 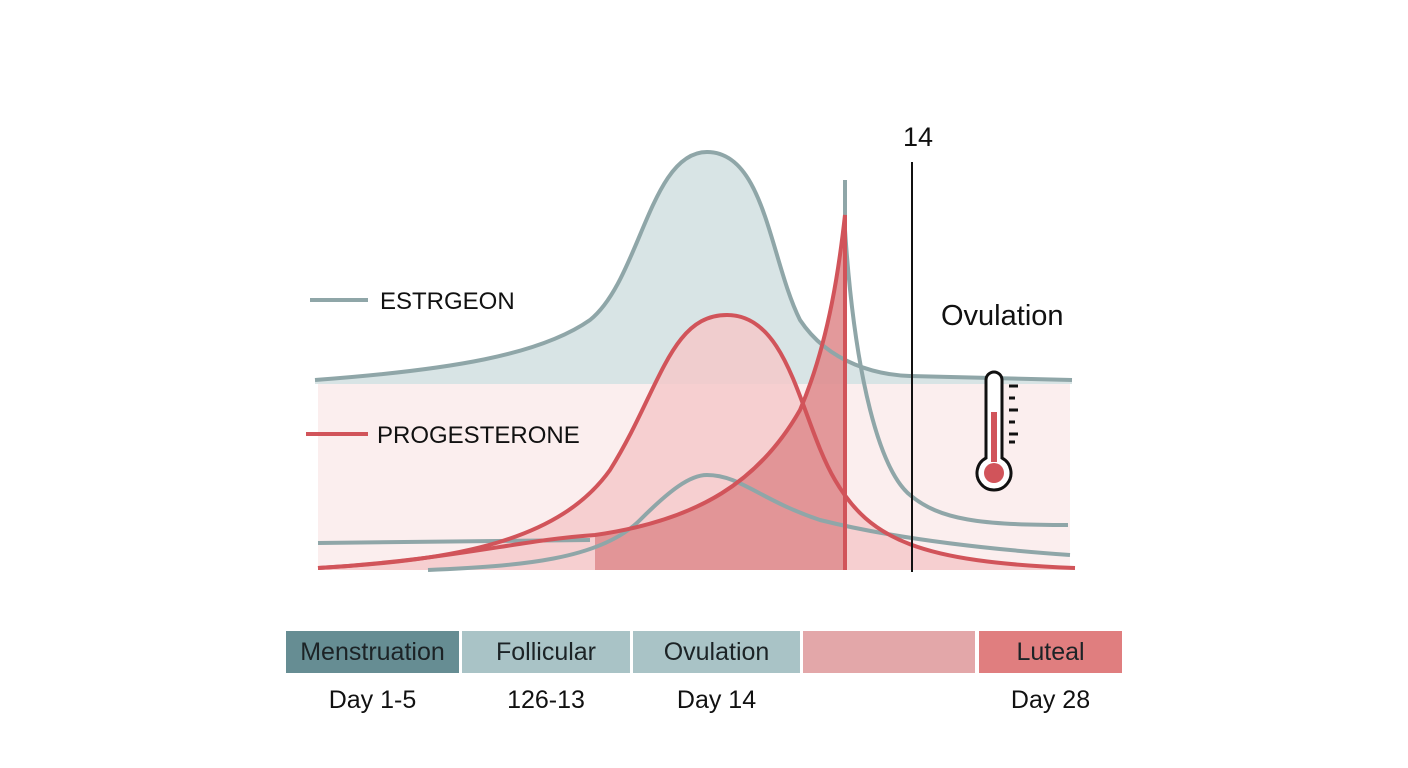 What do you see at coordinates (716, 700) in the screenshot?
I see `phase-day-ovulation: Day 14` at bounding box center [716, 700].